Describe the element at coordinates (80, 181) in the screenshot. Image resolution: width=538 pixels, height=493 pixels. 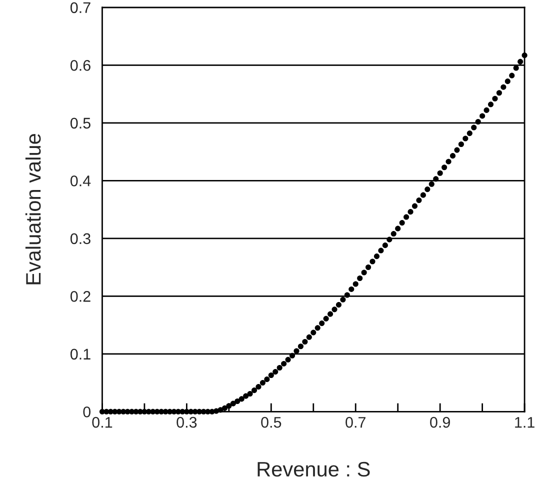
I see `y-tick-label: 0.4` at that location.